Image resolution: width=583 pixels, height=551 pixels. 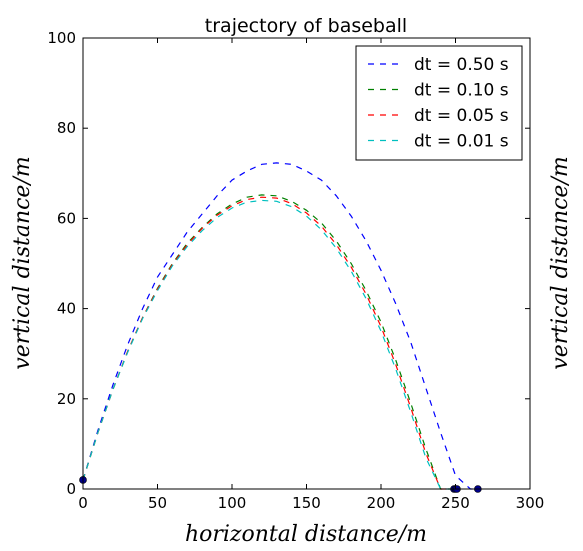 I want to click on x-tick-label: 0, so click(x=83, y=503).